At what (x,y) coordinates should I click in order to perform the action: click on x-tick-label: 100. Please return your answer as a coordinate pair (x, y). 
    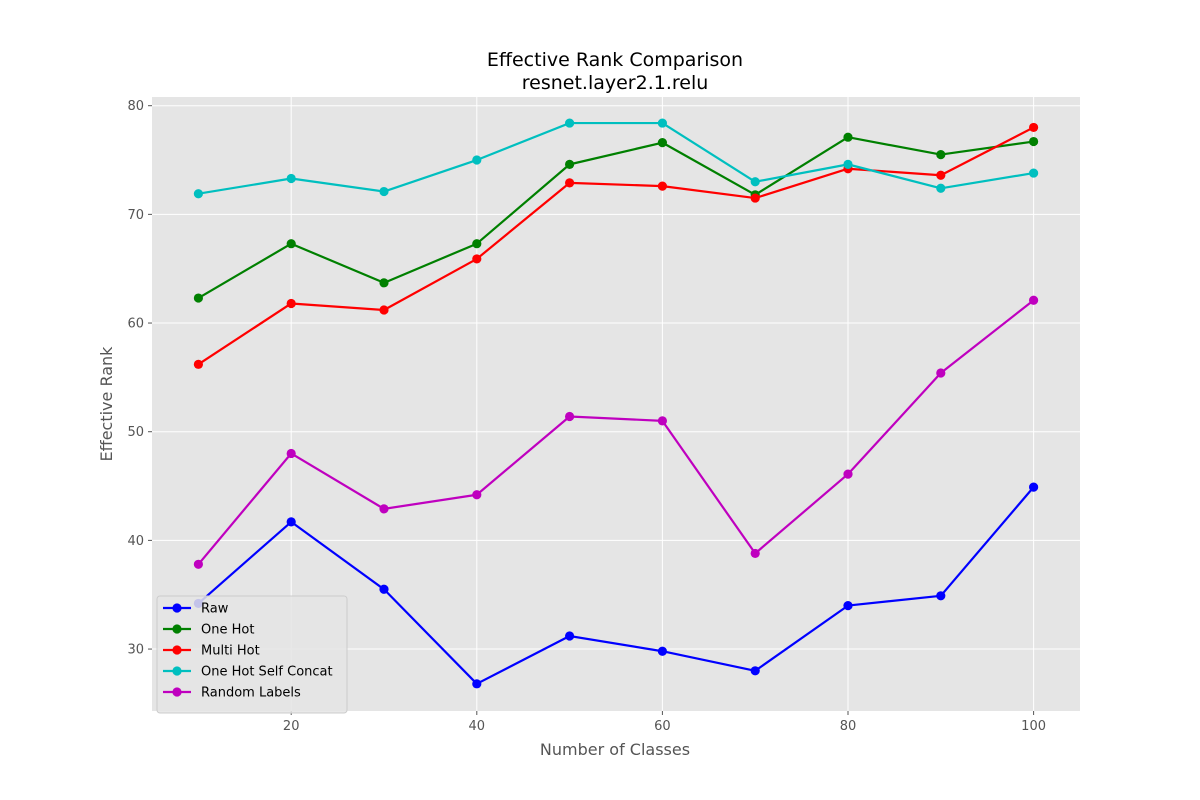
    Looking at the image, I should click on (1033, 726).